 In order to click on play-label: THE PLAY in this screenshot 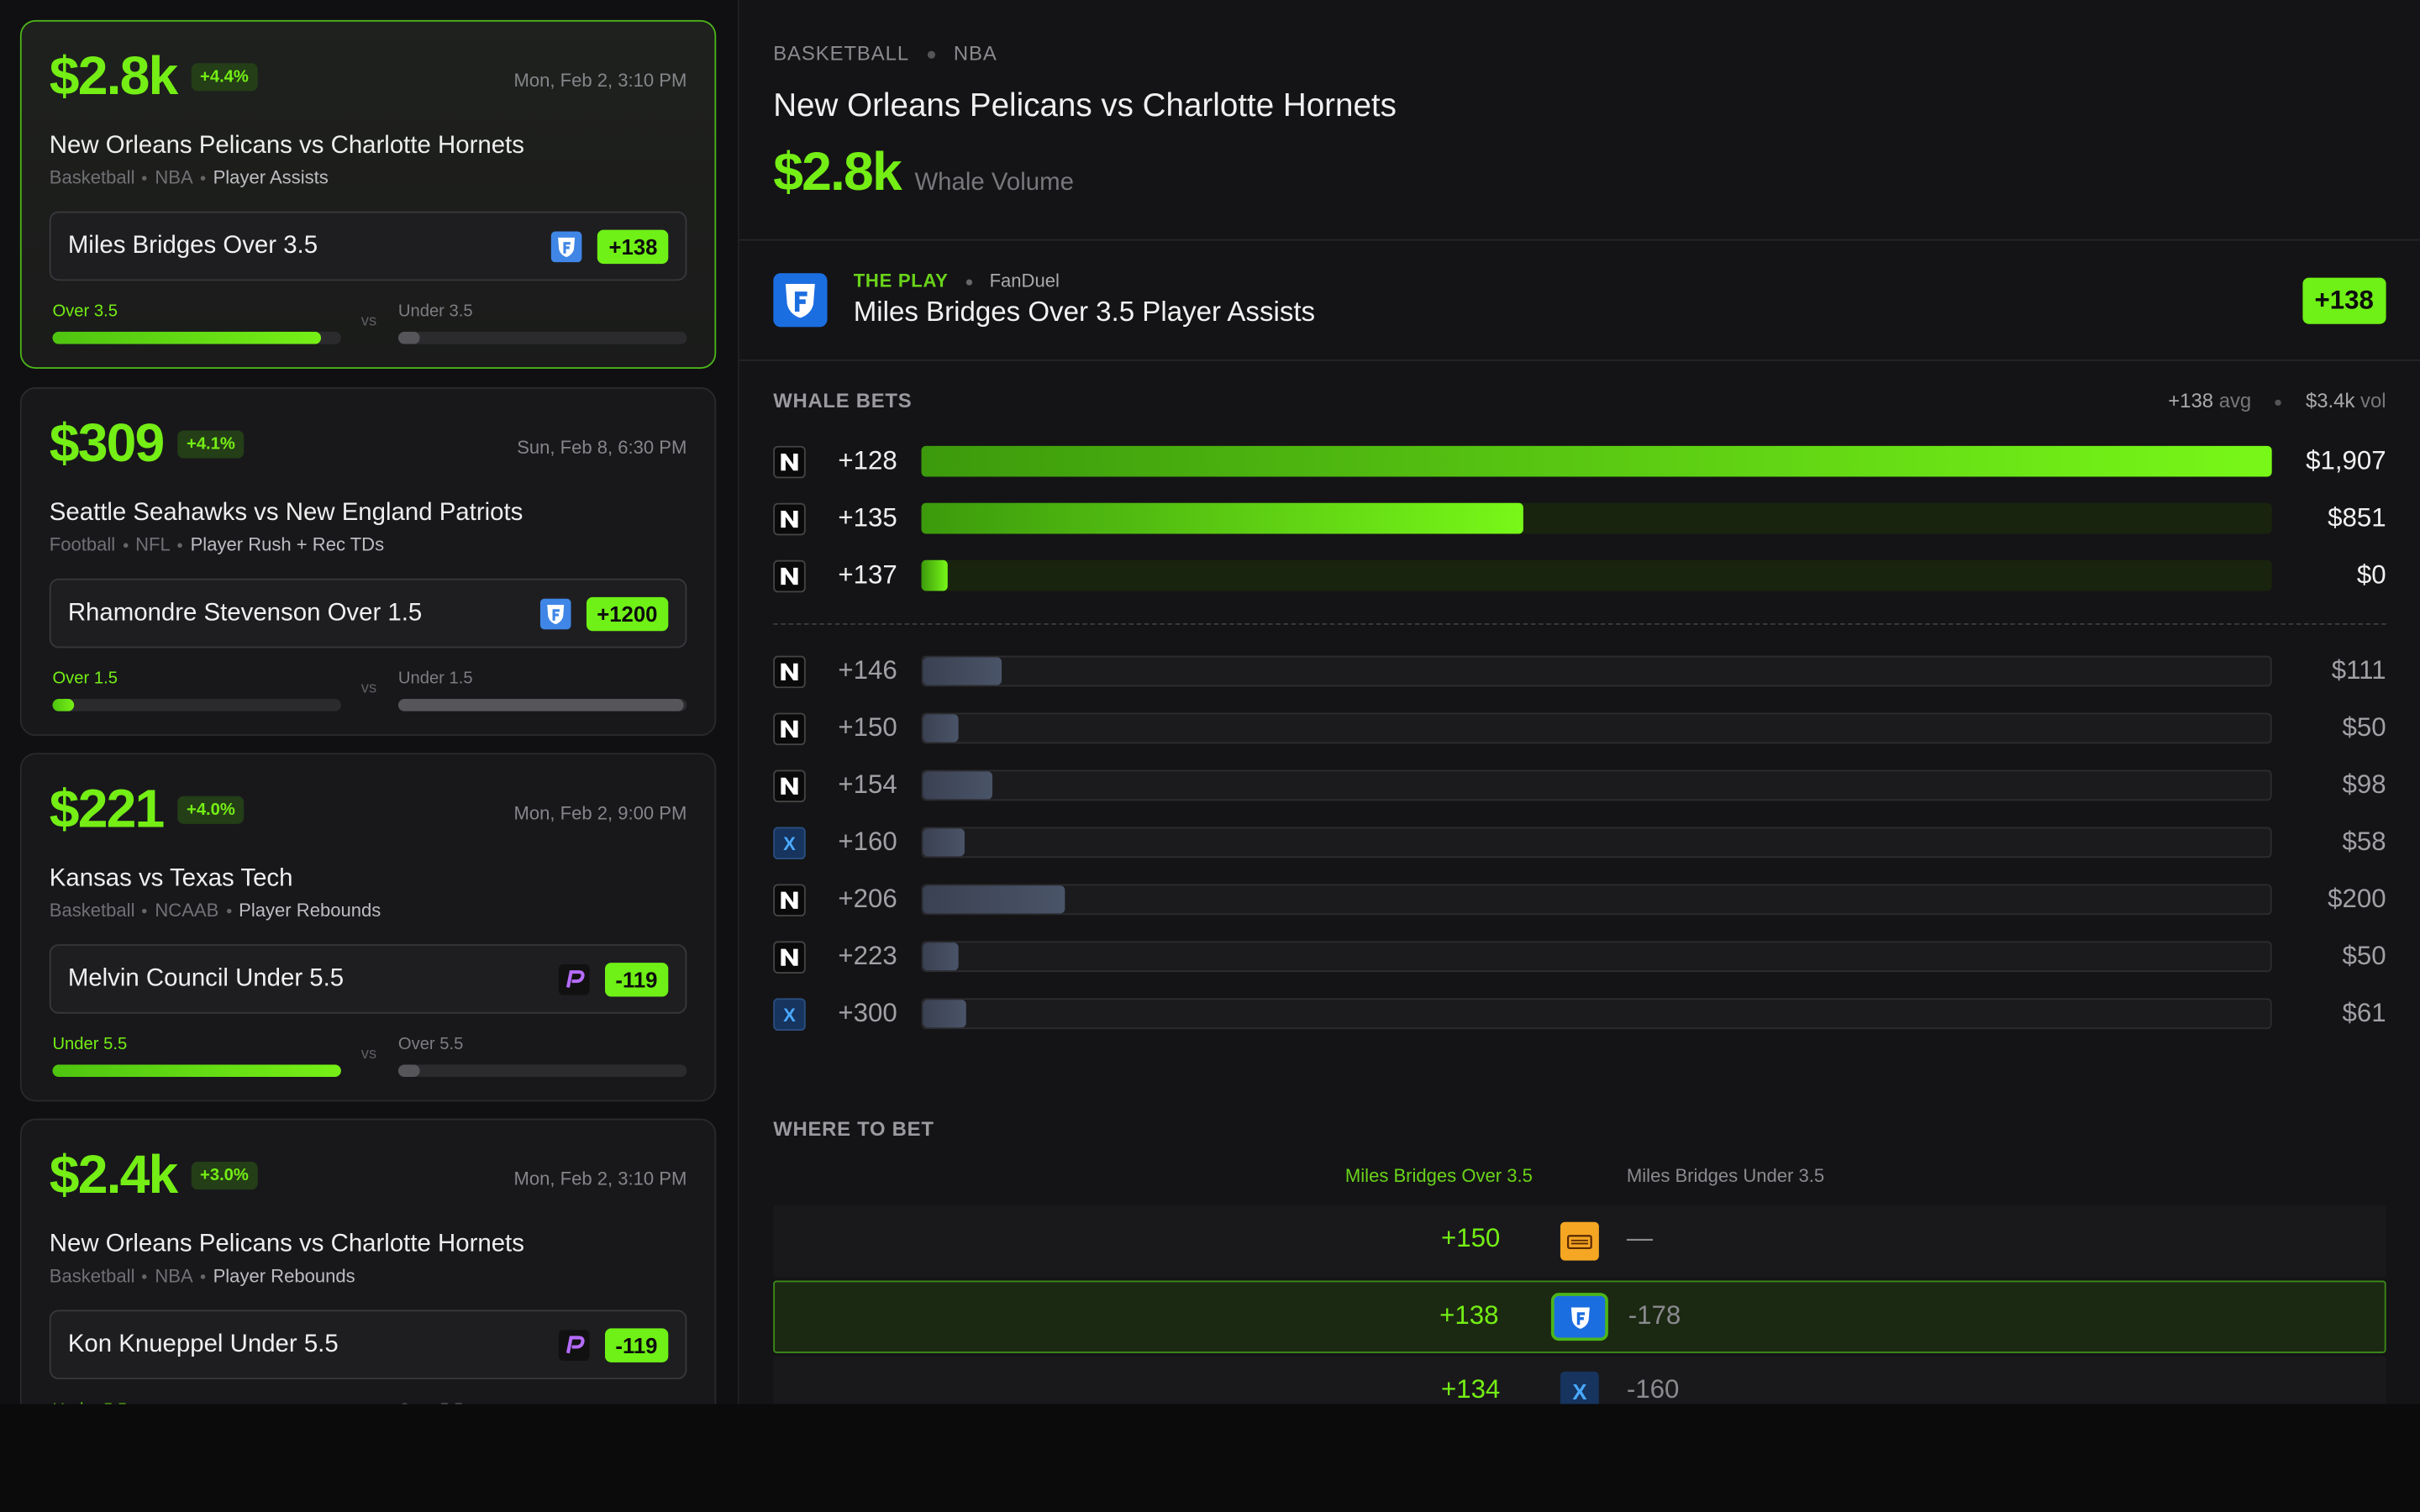, I will do `click(901, 281)`.